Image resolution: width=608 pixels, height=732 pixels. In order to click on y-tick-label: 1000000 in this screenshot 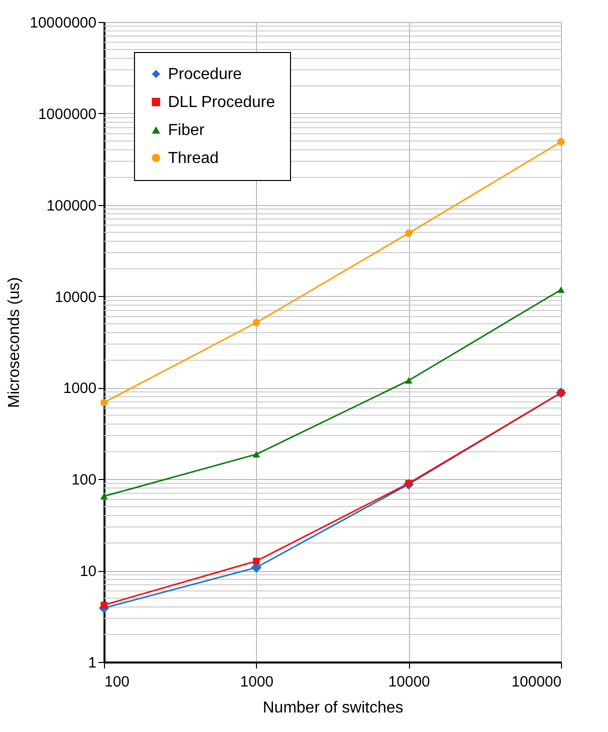, I will do `click(67, 114)`.